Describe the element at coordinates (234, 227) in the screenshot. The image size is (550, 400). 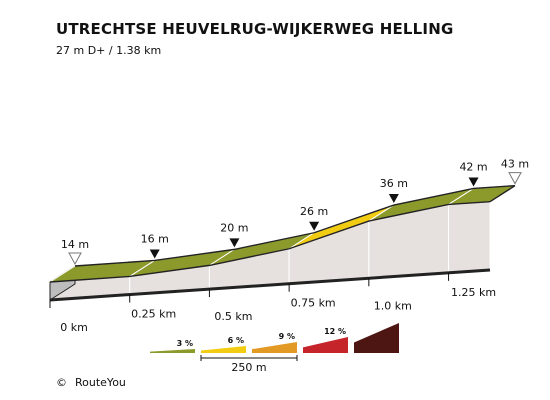
I see `elevation-label-2: 20 m` at that location.